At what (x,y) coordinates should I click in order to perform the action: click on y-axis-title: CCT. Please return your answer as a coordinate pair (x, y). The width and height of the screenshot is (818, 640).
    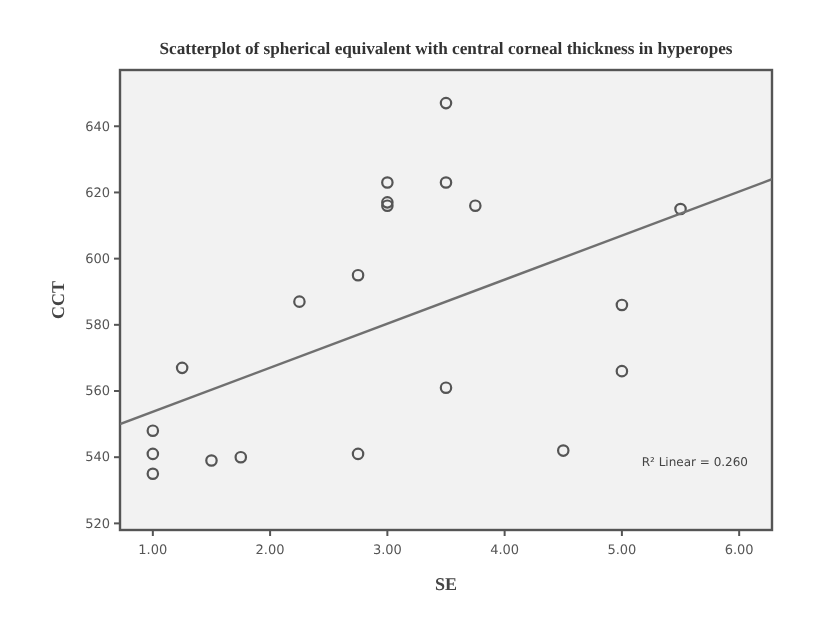
    Looking at the image, I should click on (58, 300).